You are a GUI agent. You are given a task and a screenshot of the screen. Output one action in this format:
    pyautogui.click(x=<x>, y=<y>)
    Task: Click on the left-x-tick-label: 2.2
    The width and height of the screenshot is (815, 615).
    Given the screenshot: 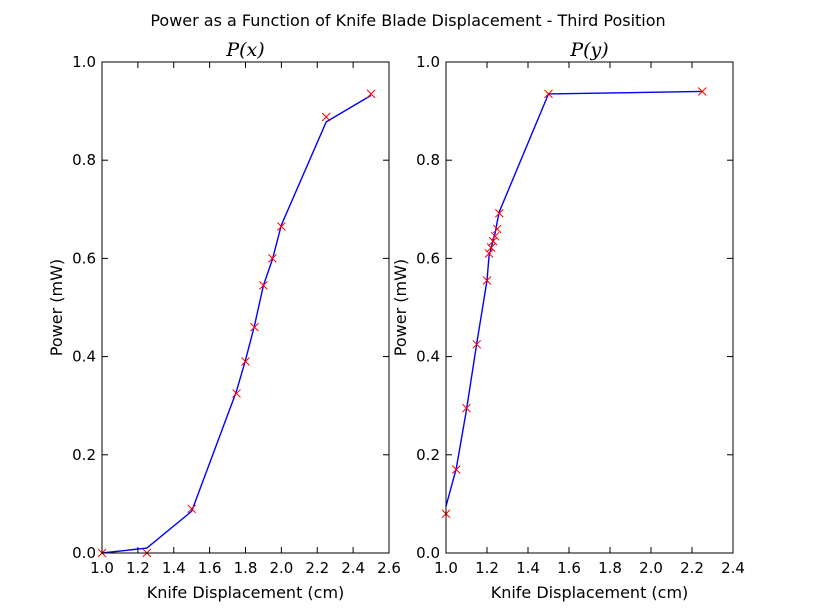 What is the action you would take?
    pyautogui.click(x=317, y=568)
    